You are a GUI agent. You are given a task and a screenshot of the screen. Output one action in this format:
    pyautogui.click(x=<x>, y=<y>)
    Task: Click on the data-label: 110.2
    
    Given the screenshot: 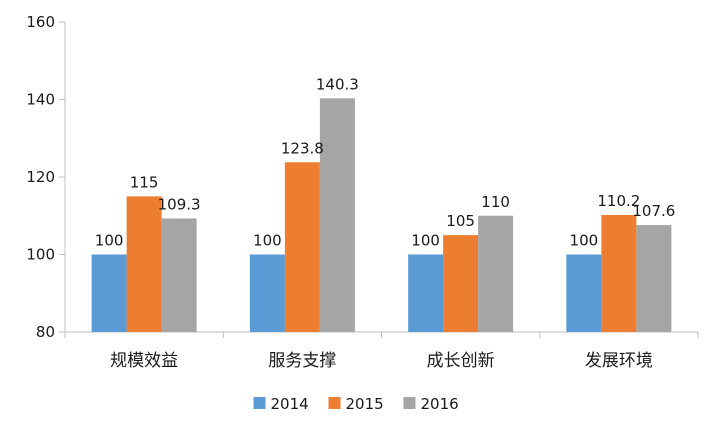 What is the action you would take?
    pyautogui.click(x=618, y=201)
    